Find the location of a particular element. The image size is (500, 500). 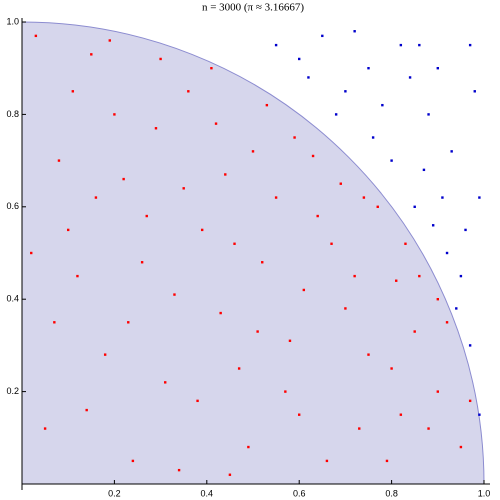

y-tick-label: 1.0 is located at coordinates (12, 21).